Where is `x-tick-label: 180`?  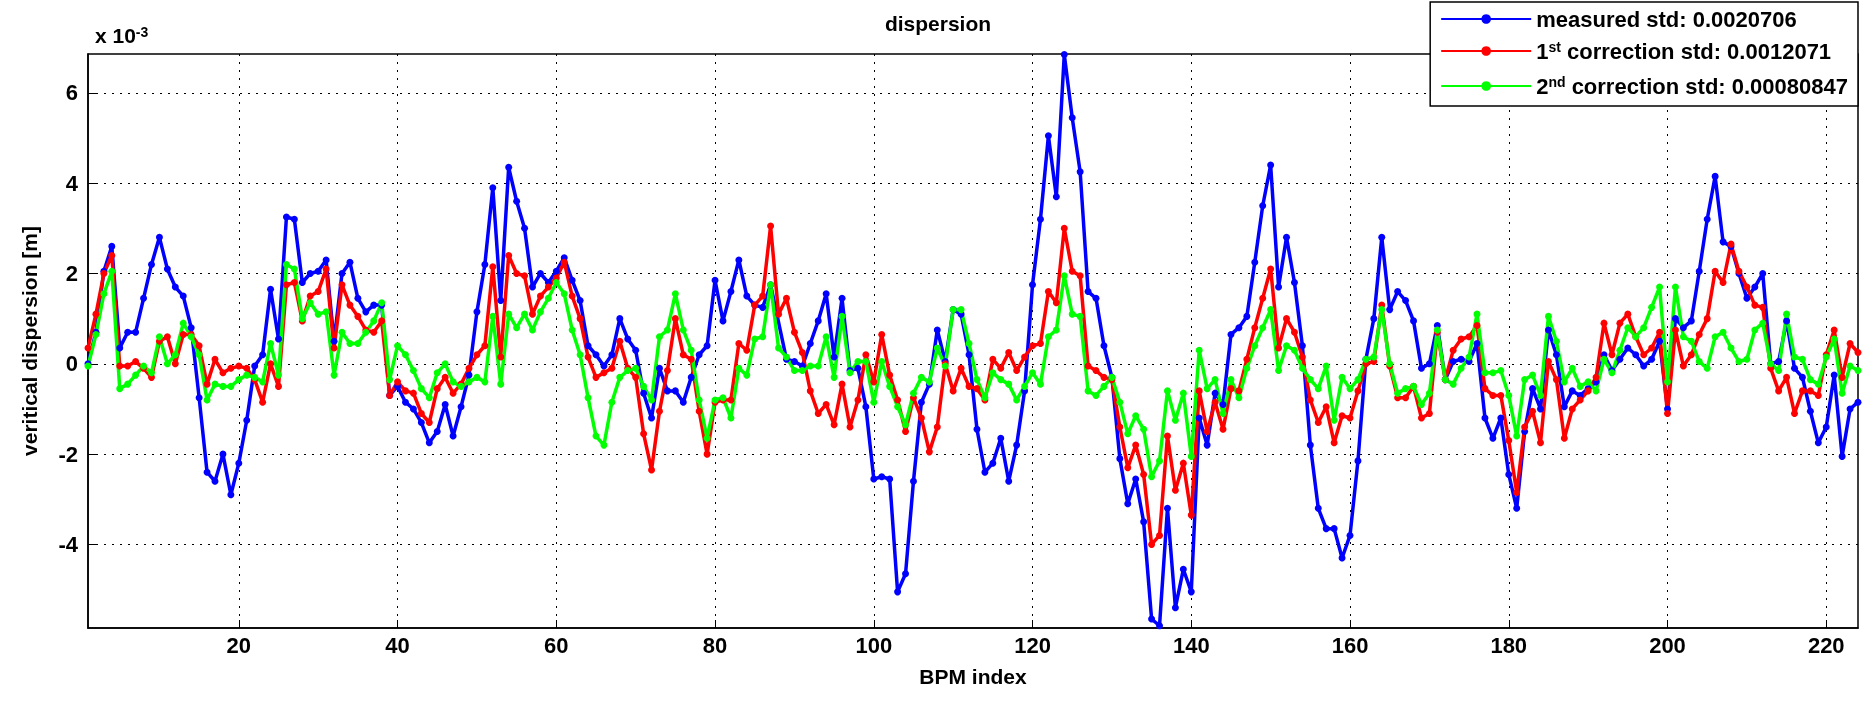 x-tick-label: 180 is located at coordinates (1509, 645).